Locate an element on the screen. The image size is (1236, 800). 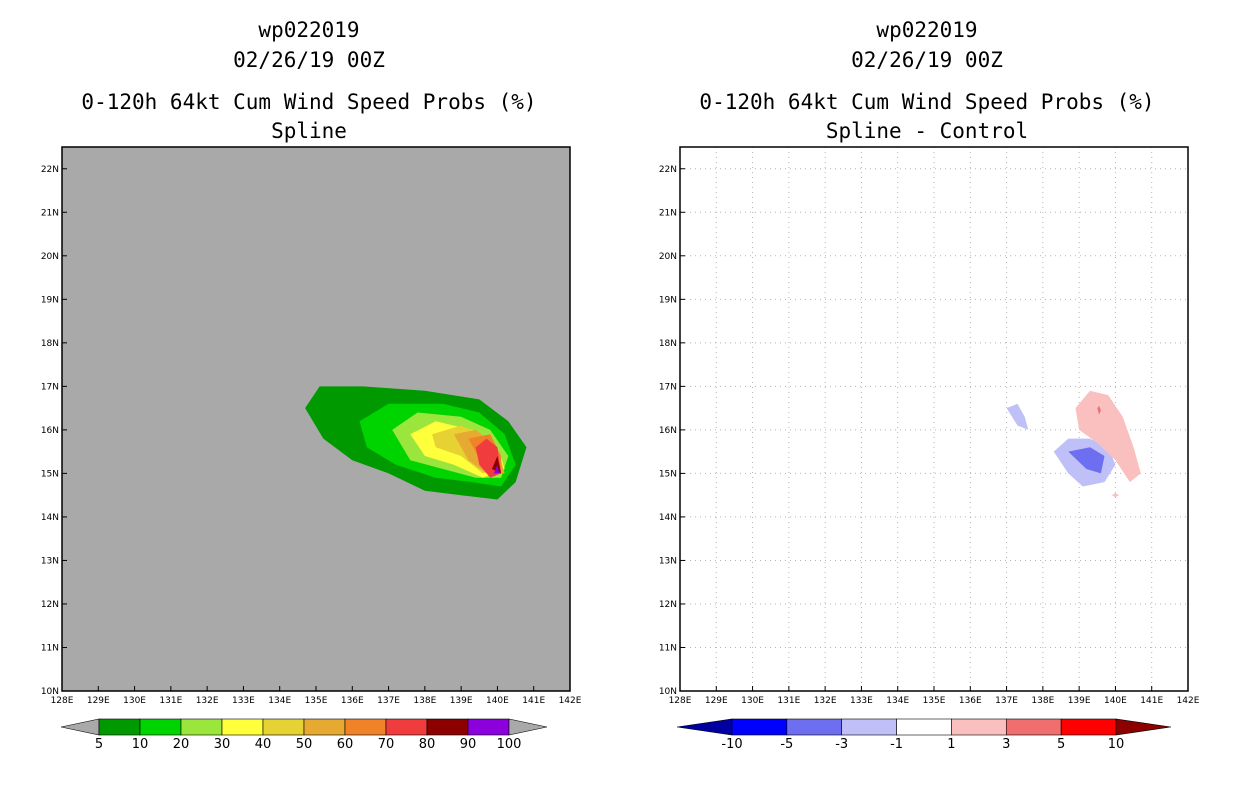
colorbar-label: -1 is located at coordinates (896, 744).